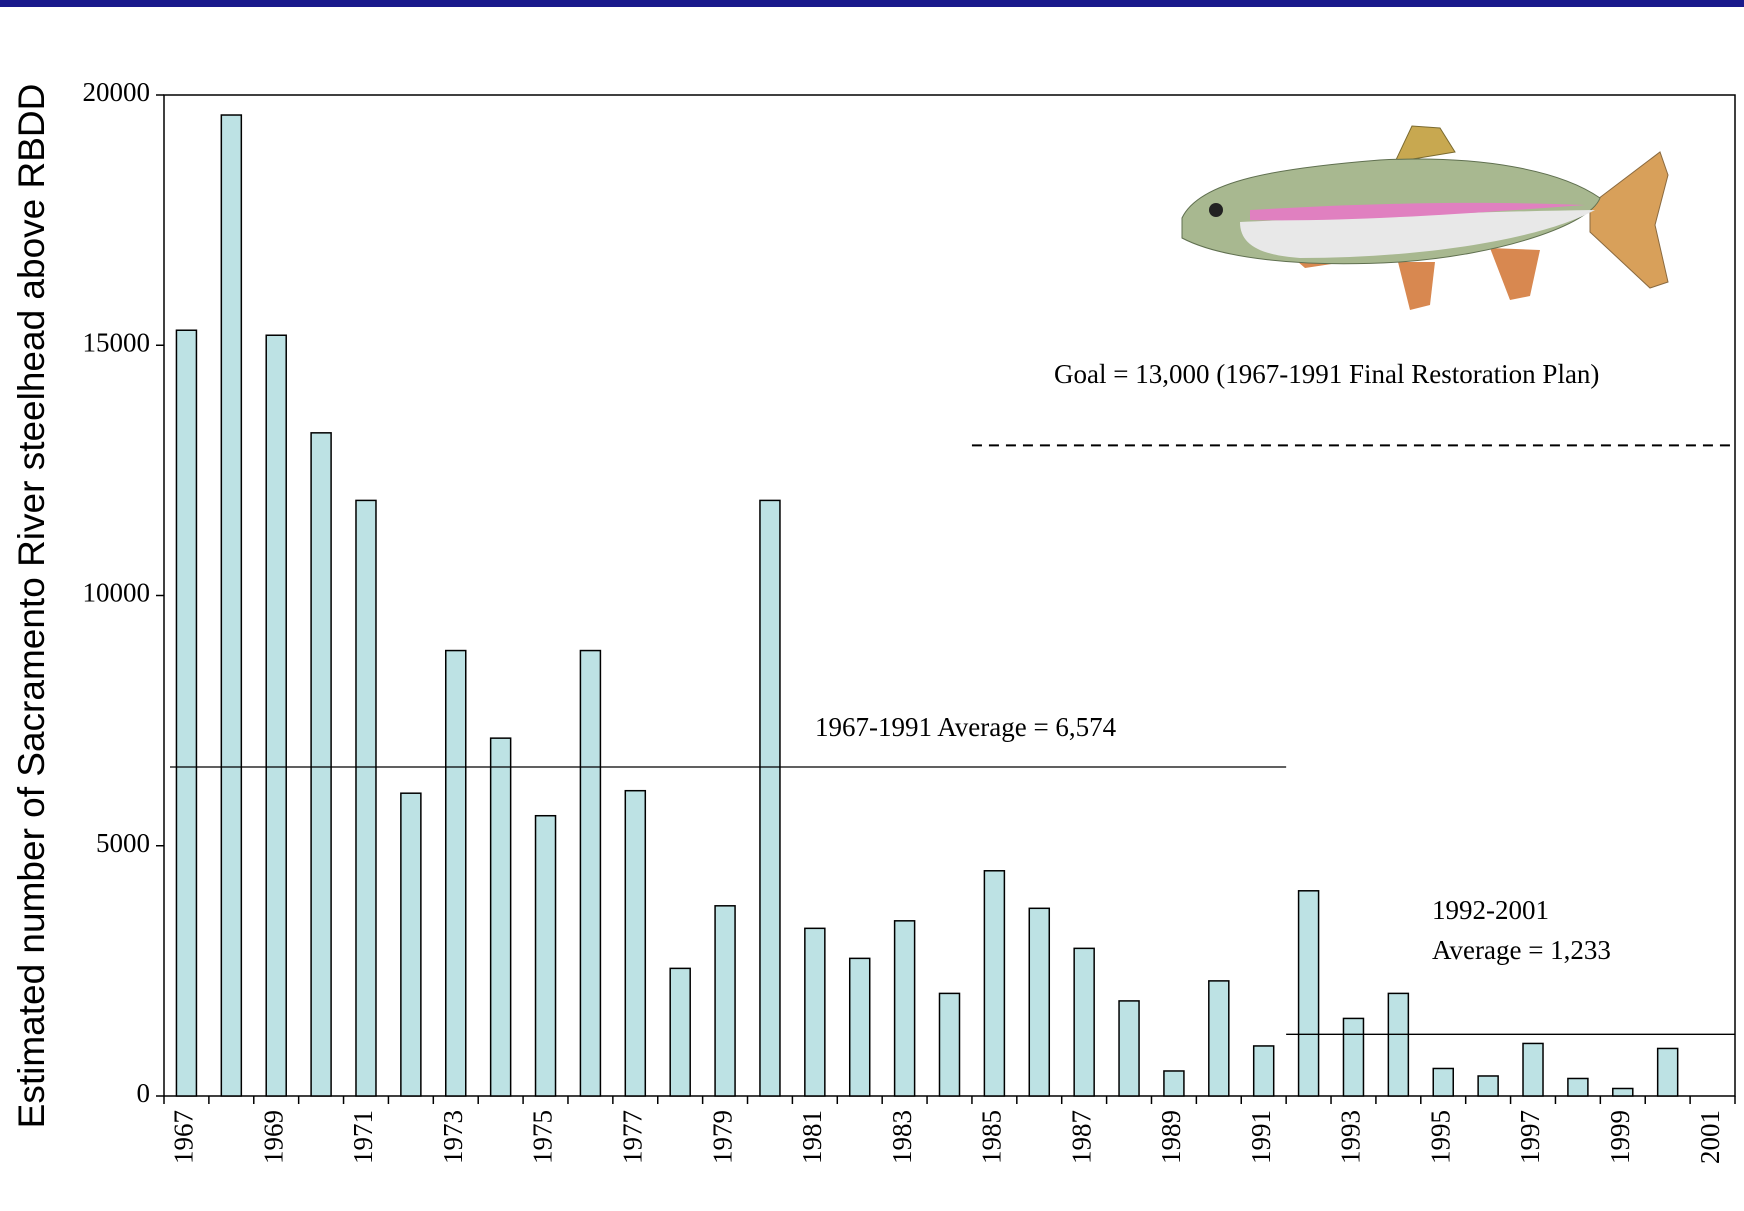 The image size is (1744, 1211). Describe the element at coordinates (812, 1137) in the screenshot. I see `x-tick-label: 1981` at that location.